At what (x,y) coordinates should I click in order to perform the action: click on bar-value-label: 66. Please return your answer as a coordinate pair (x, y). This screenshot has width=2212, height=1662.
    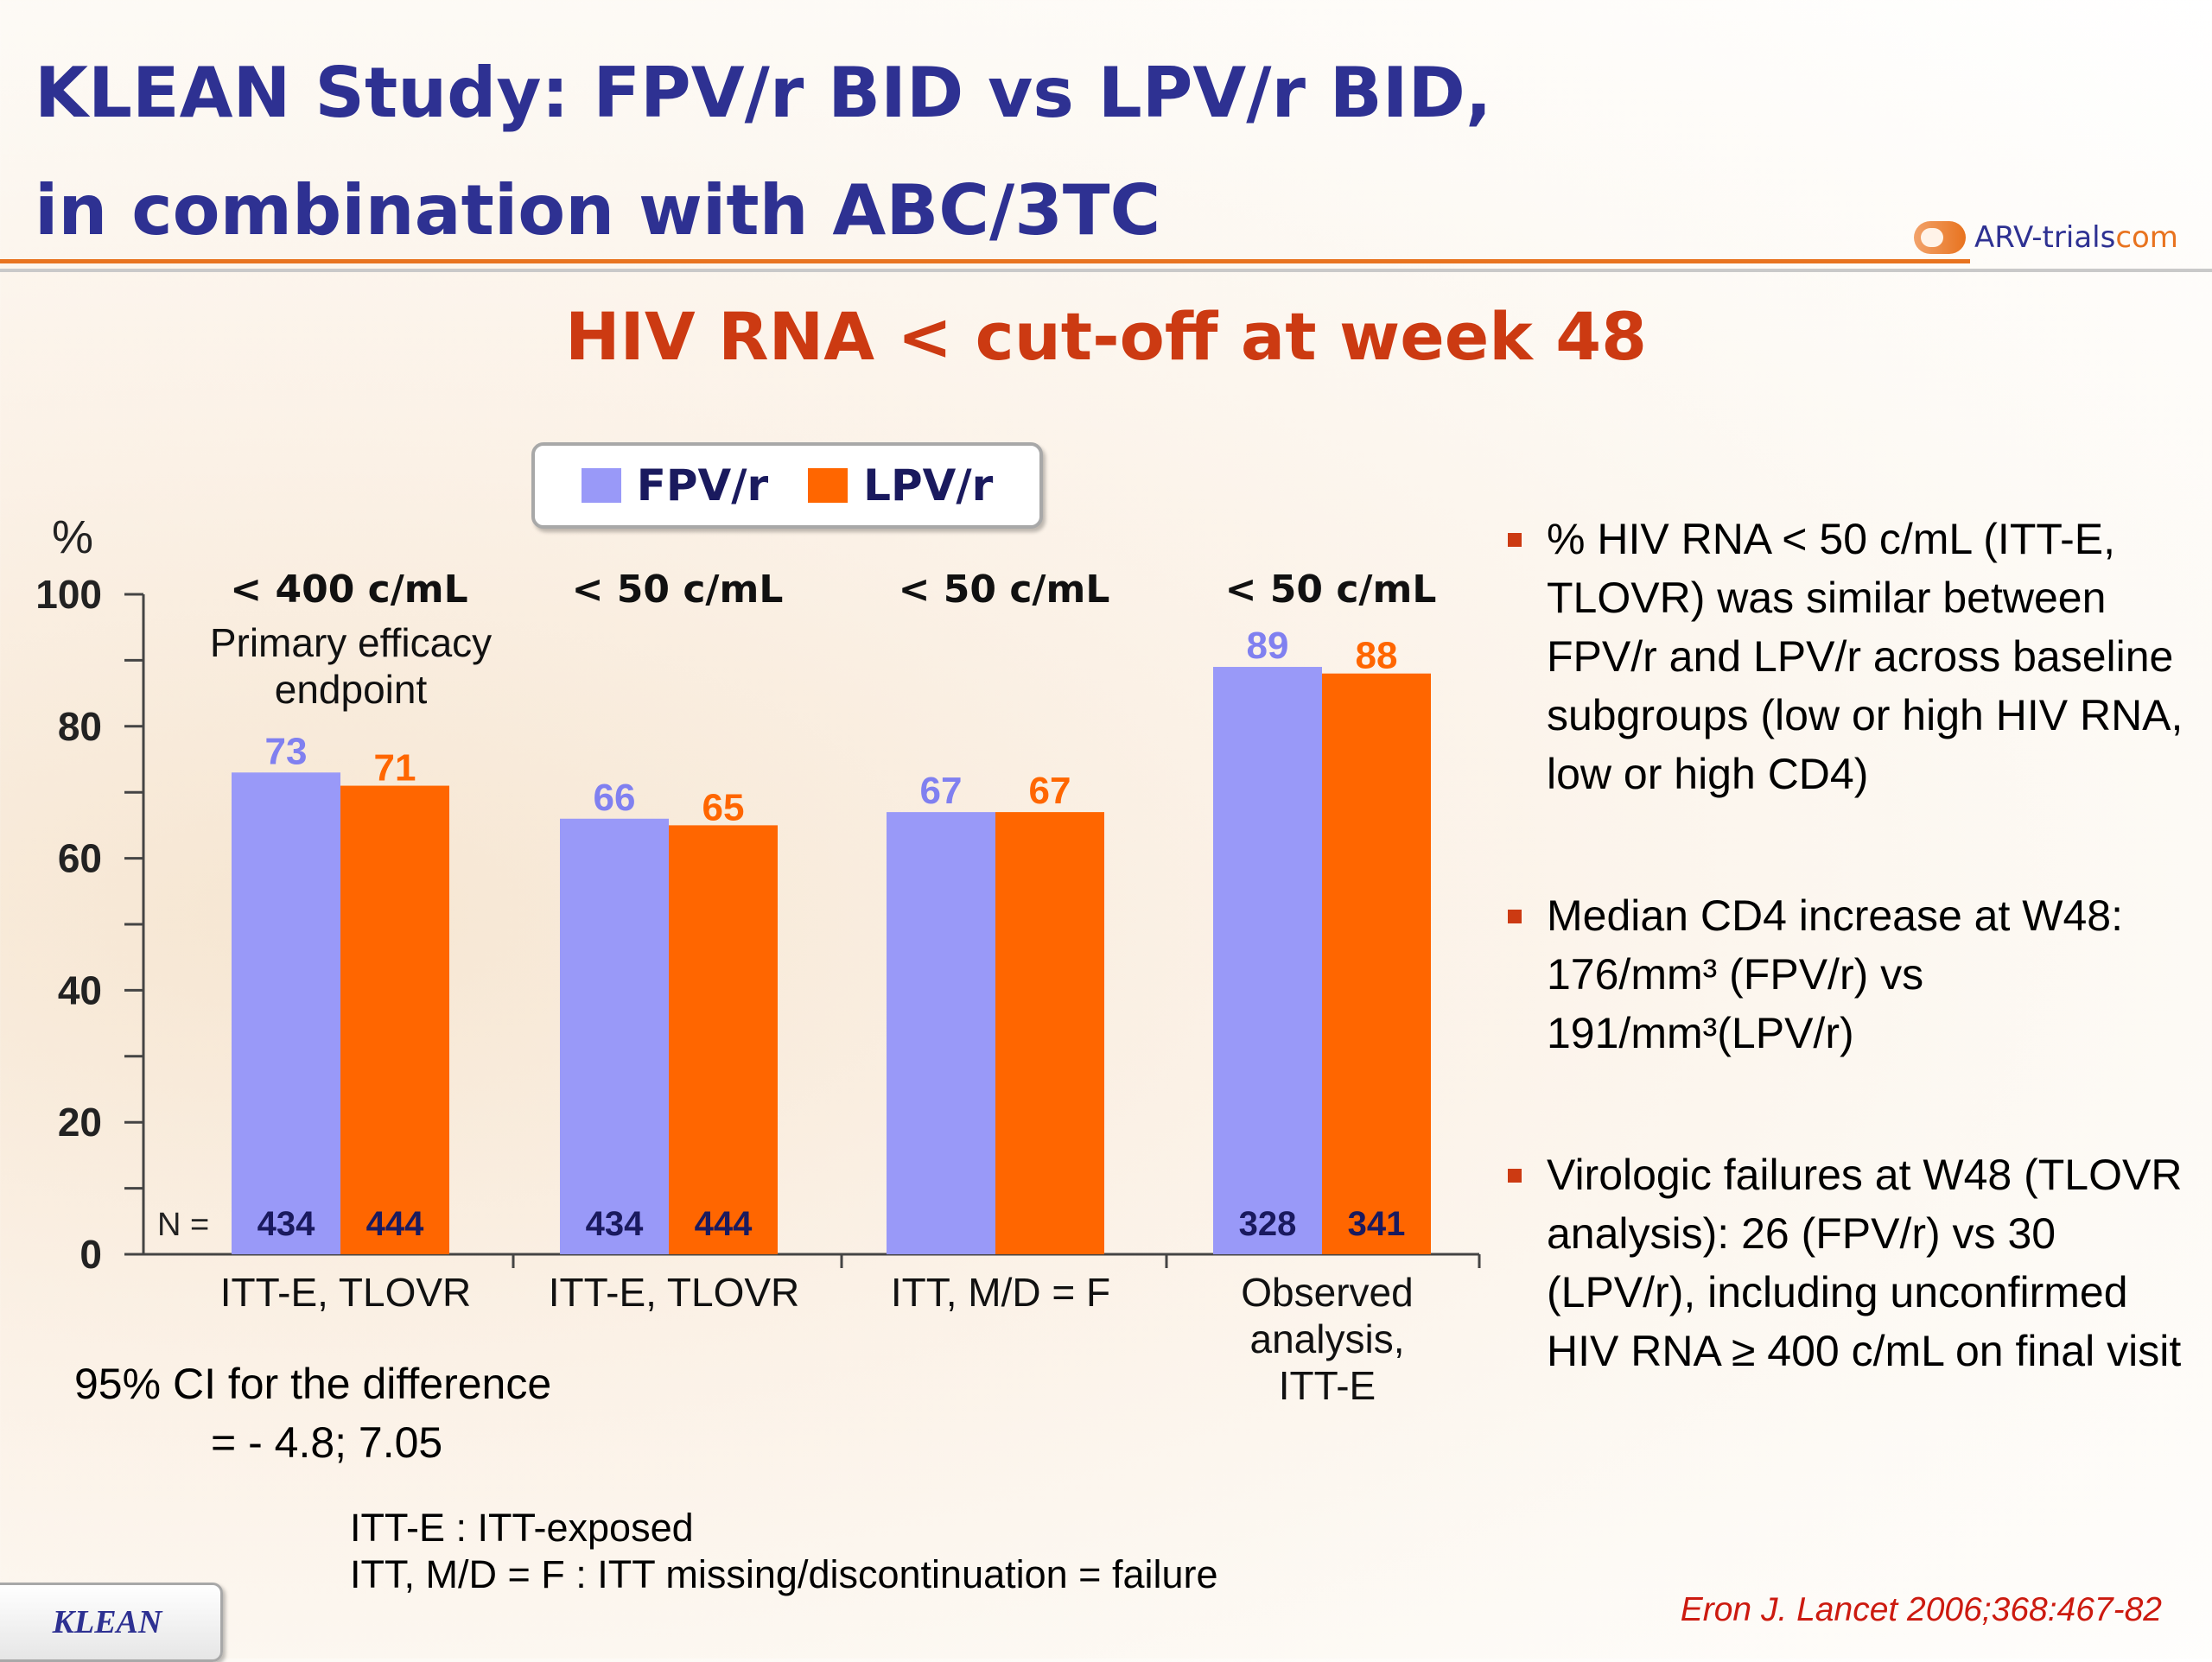
    Looking at the image, I should click on (615, 798).